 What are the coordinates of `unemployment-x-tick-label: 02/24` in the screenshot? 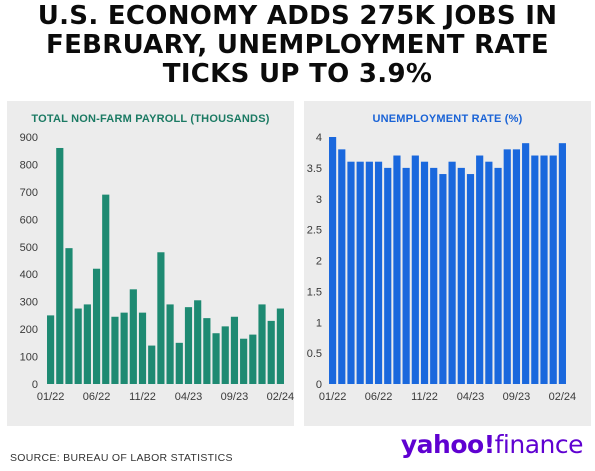 It's located at (563, 397).